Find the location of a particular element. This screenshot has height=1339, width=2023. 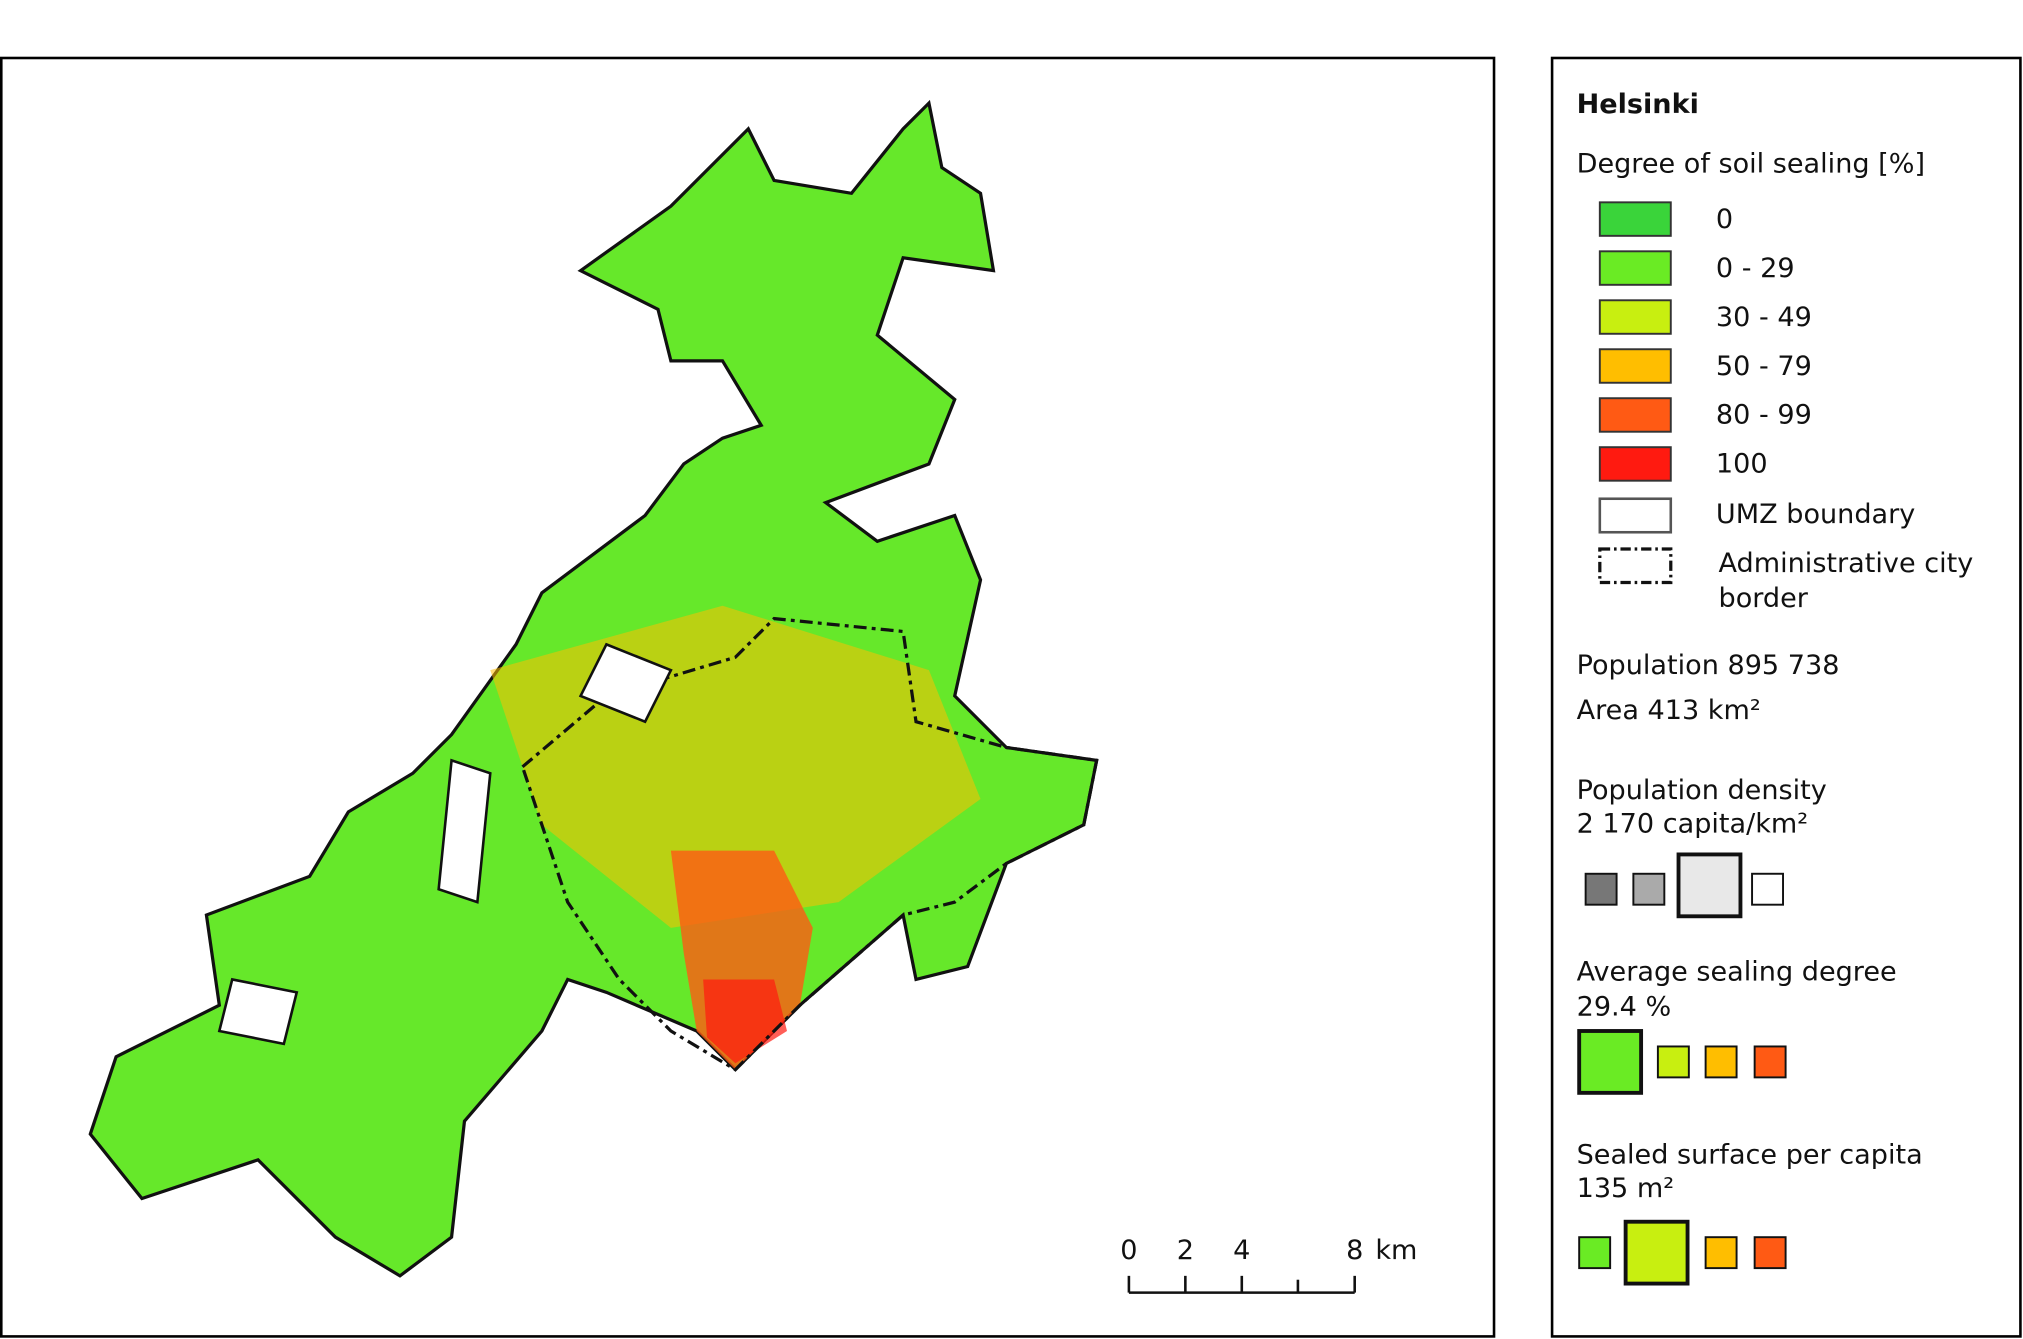

admin-label: Administrative city is located at coordinates (1846, 563).